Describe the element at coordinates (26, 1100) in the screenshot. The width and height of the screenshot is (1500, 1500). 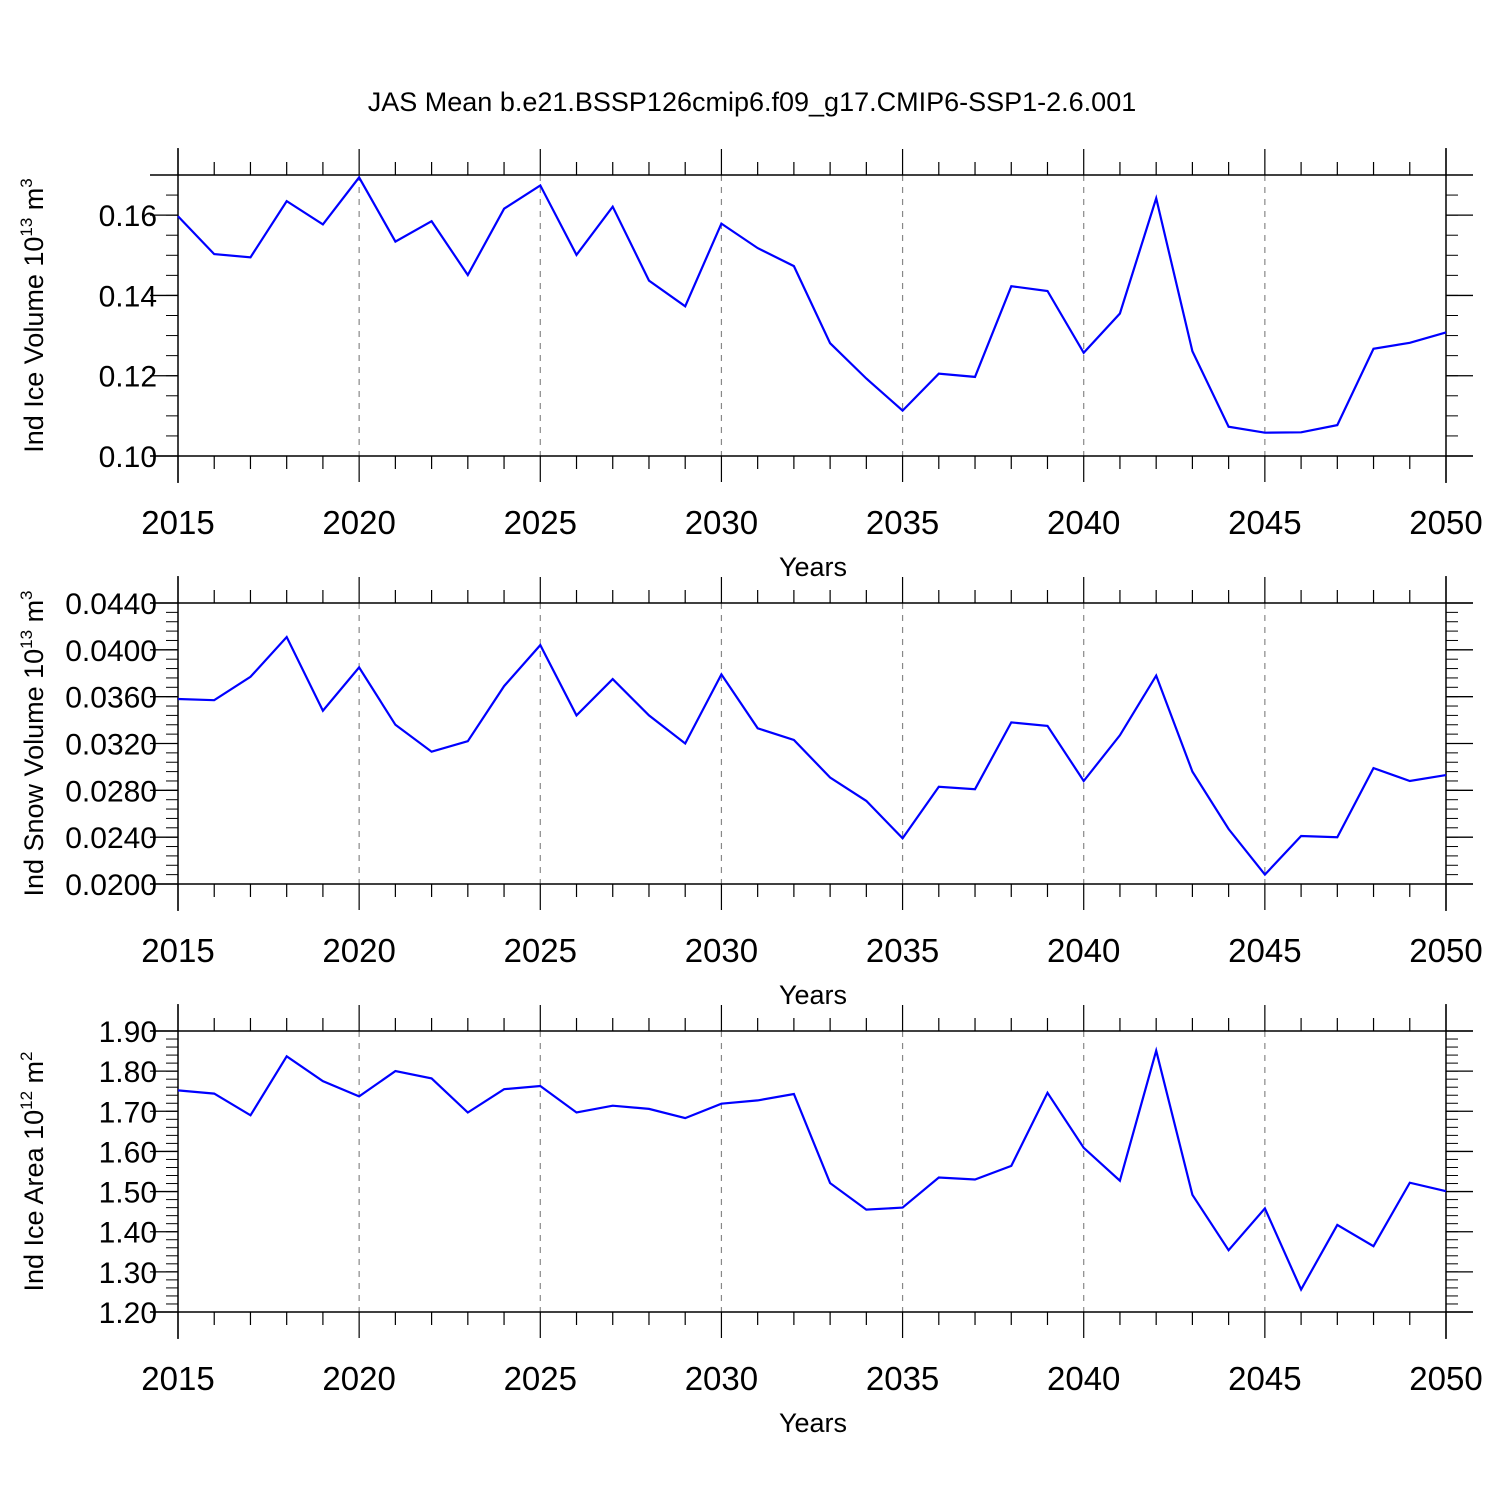
I see `y-axis-label-superscript: 12` at that location.